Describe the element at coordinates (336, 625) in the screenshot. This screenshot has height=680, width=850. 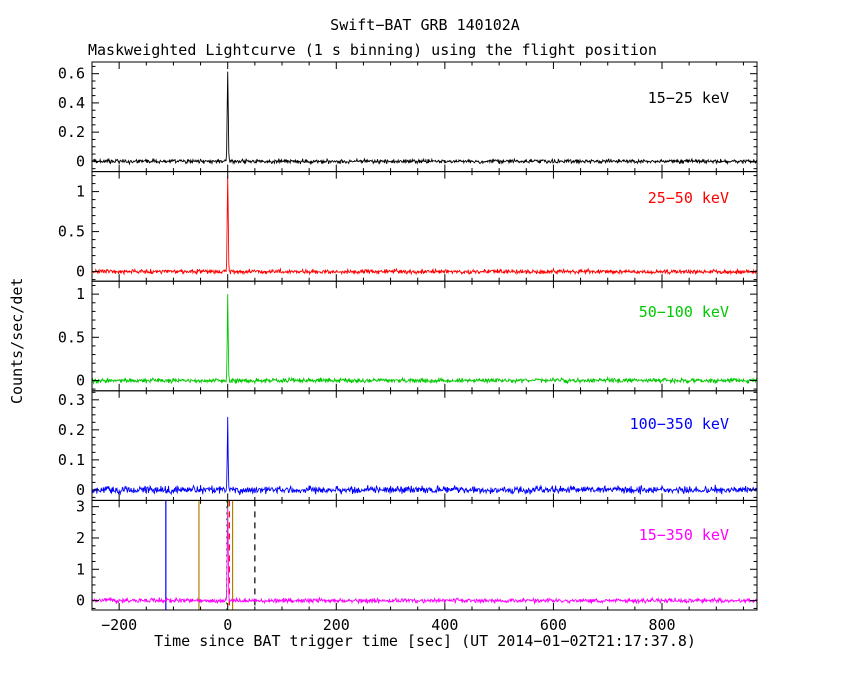
I see `x-tick-label: 200` at that location.